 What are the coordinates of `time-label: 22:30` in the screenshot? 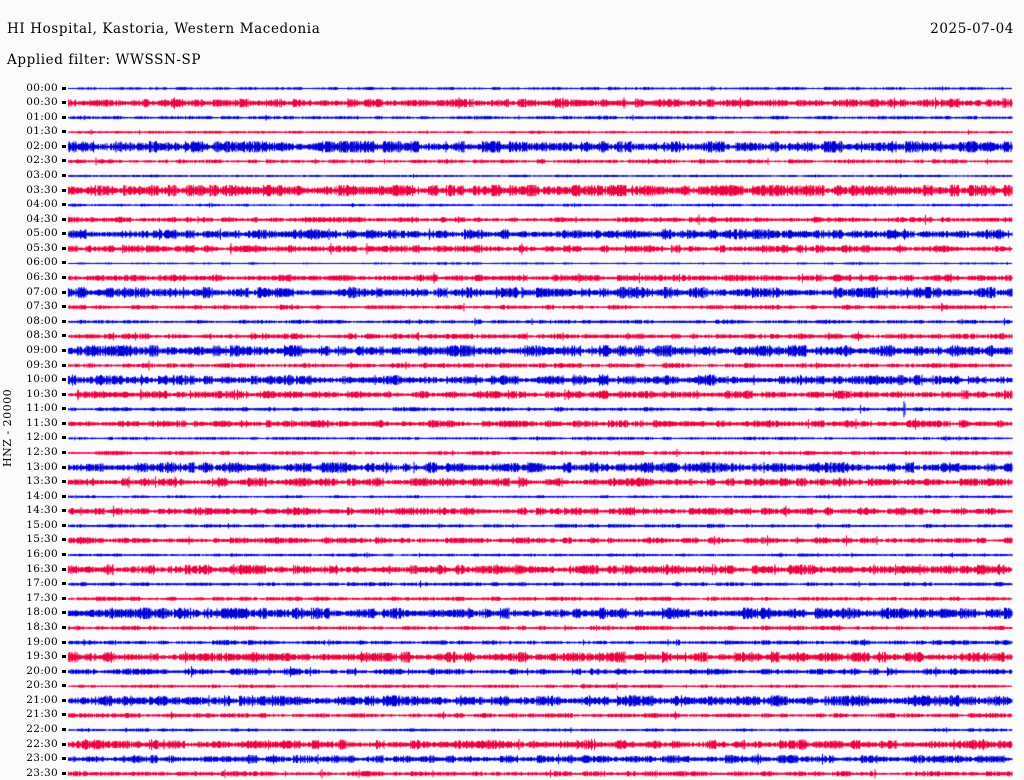 It's located at (42, 743).